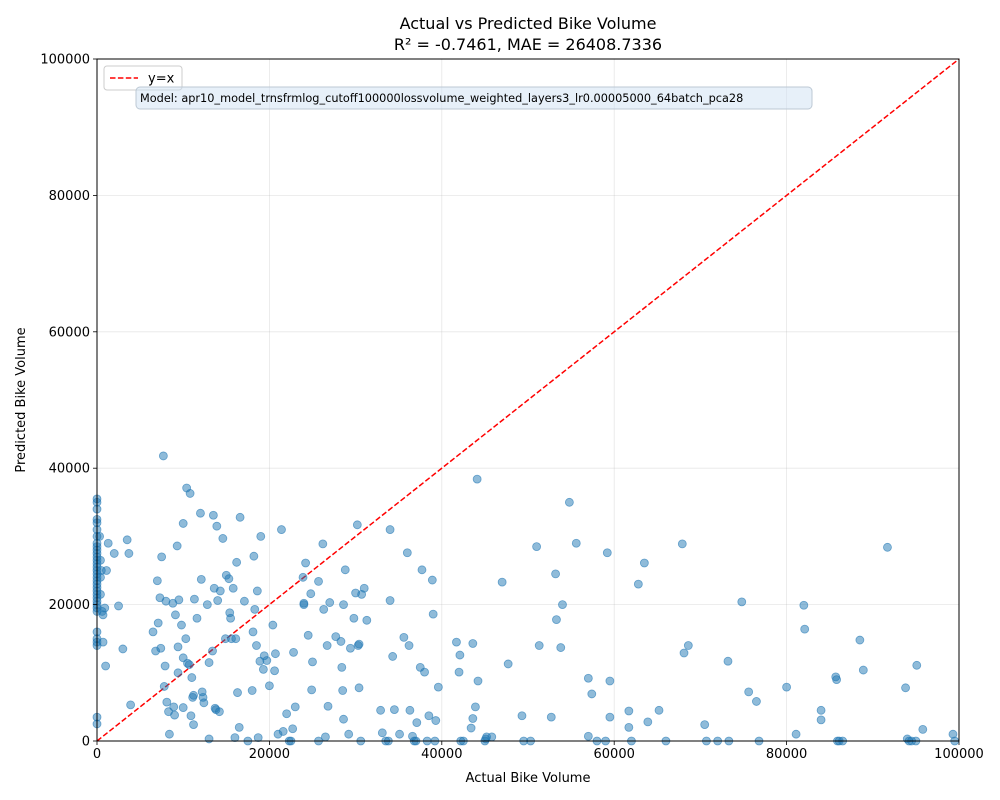  Describe the element at coordinates (65, 60) in the screenshot. I see `y-tick-label: 100000` at that location.